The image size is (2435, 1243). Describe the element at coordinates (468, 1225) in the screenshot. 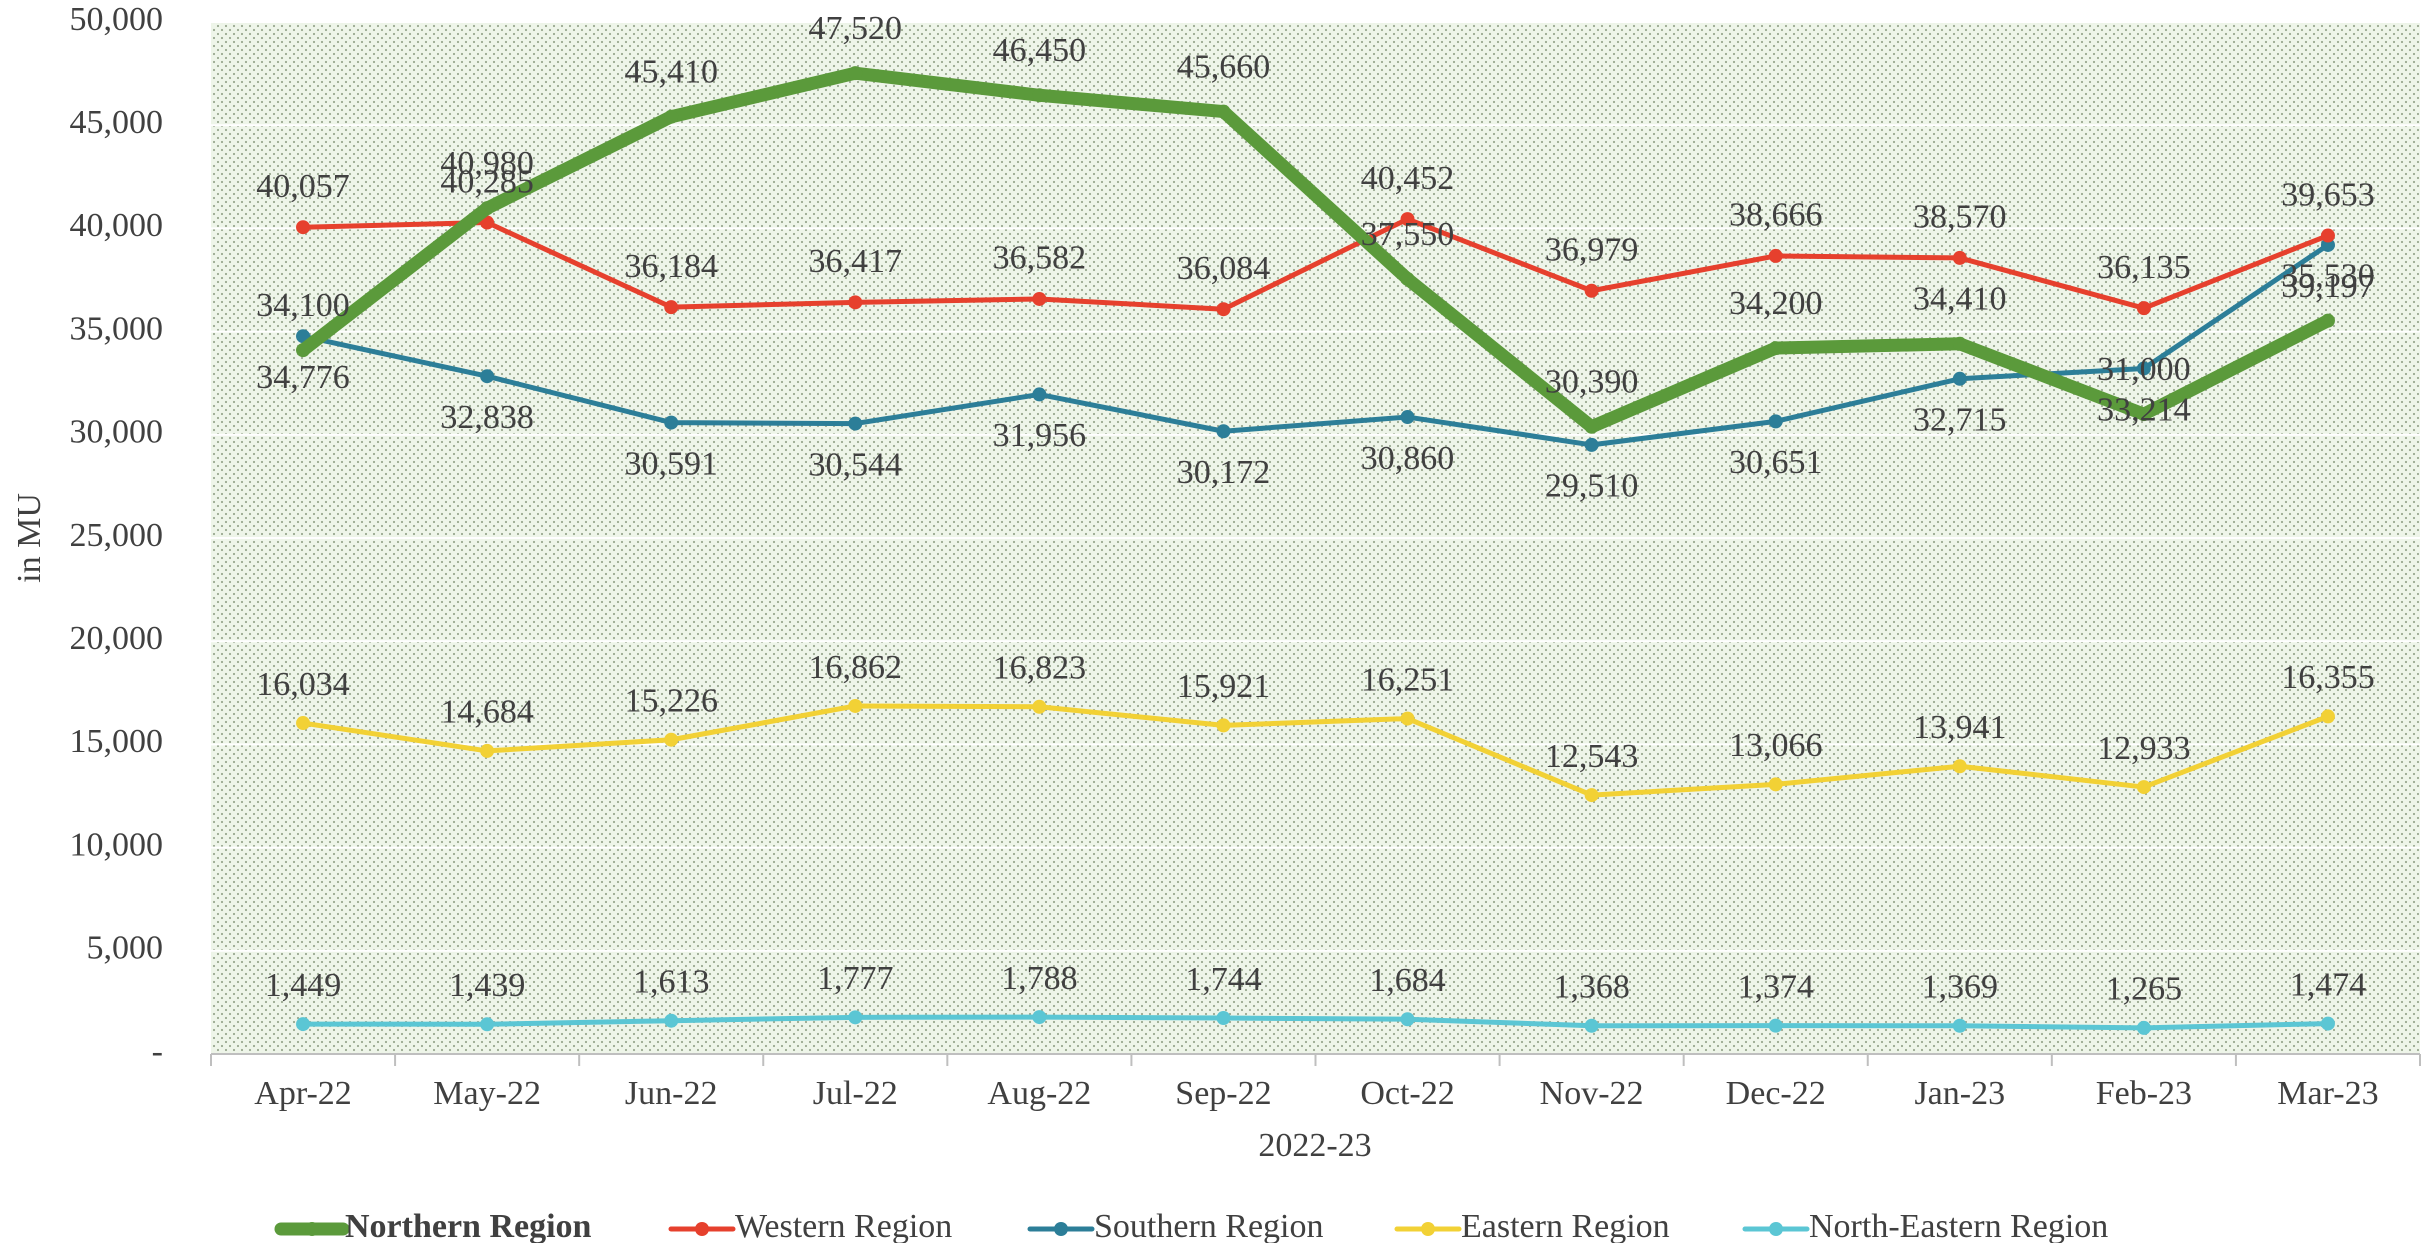

I see `legend-label: Northern Region` at that location.